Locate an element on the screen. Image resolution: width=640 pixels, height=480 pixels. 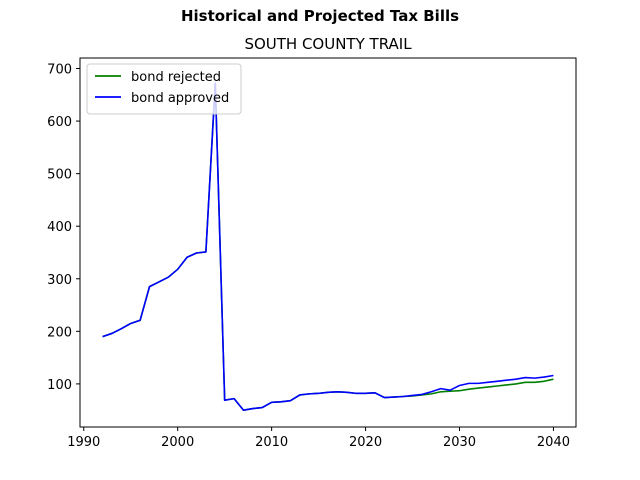
figure-suptitle: Historical and Projected Tax Bills is located at coordinates (320, 16).